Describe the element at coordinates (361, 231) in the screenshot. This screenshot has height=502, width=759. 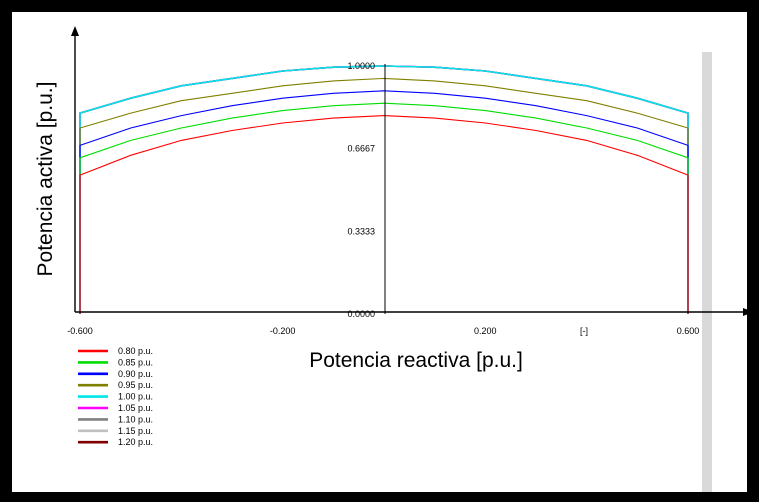
I see `y-tick-label: 0.3333` at that location.